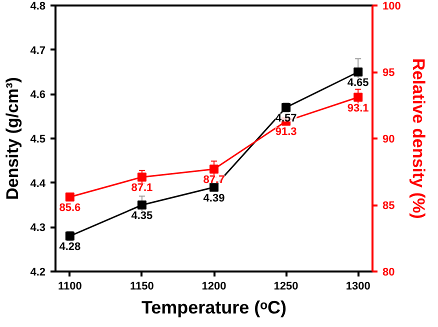 Image resolution: width=438 pixels, height=327 pixels. Describe the element at coordinates (38, 228) in the screenshot. I see `y-tick-label: 4.3` at that location.